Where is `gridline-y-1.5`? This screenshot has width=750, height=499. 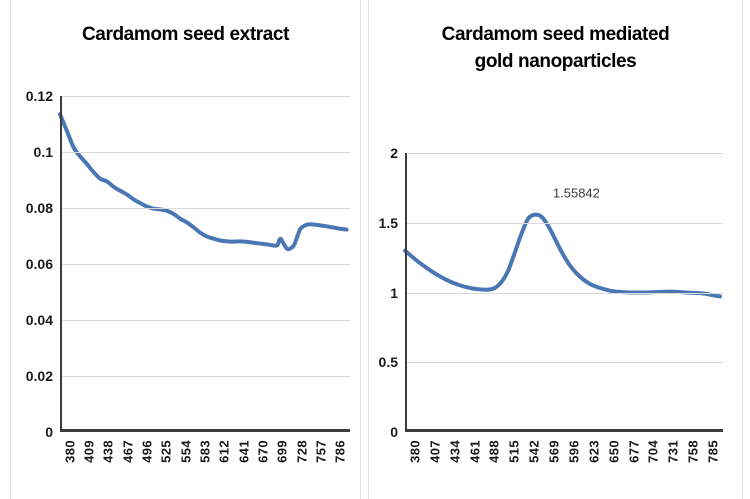
gridline-y-1.5 is located at coordinates (564, 223).